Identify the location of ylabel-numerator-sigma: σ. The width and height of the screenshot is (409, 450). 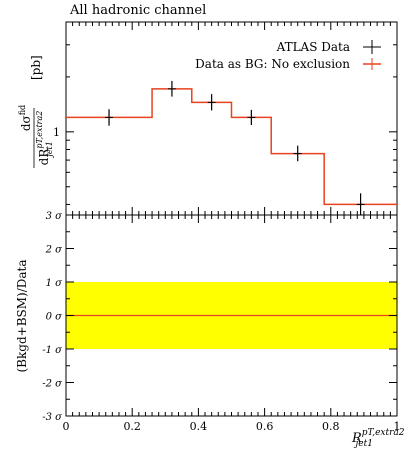
(26, 119).